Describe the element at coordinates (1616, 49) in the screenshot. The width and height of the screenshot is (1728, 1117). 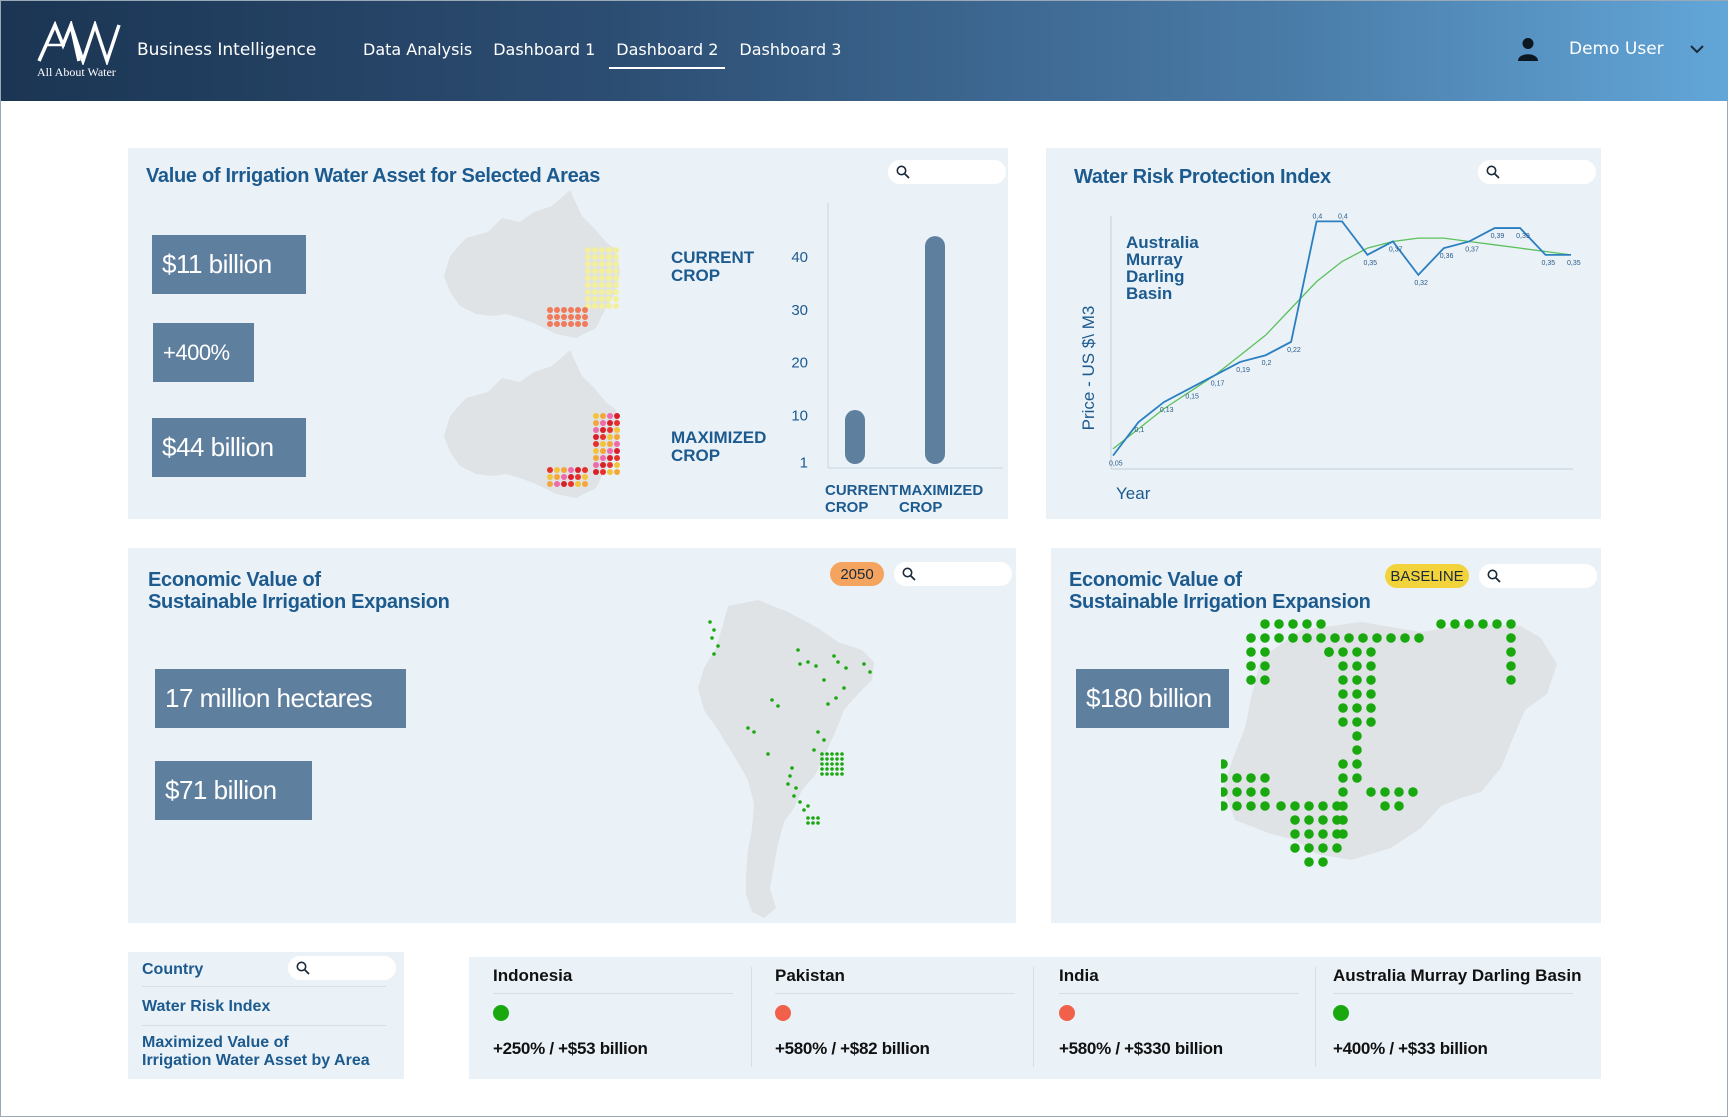
I see `user-name: Demo User` at that location.